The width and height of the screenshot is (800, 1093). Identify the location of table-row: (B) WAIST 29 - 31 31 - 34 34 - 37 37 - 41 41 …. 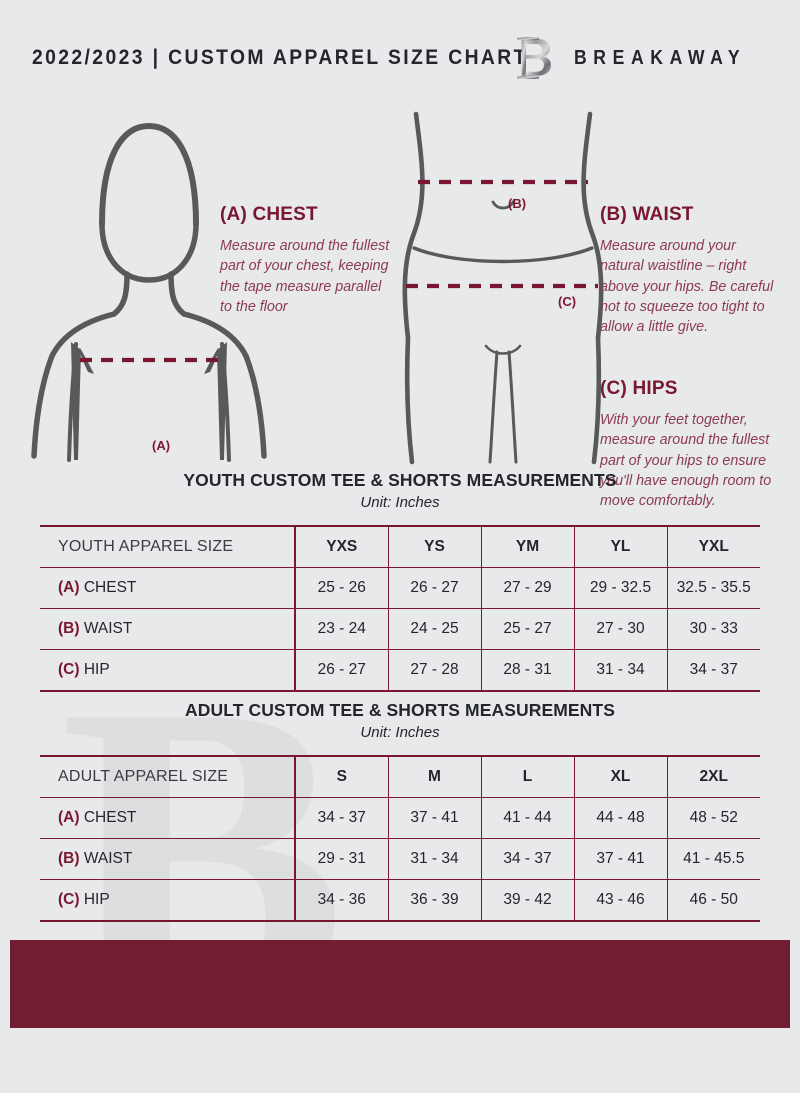
(400, 859).